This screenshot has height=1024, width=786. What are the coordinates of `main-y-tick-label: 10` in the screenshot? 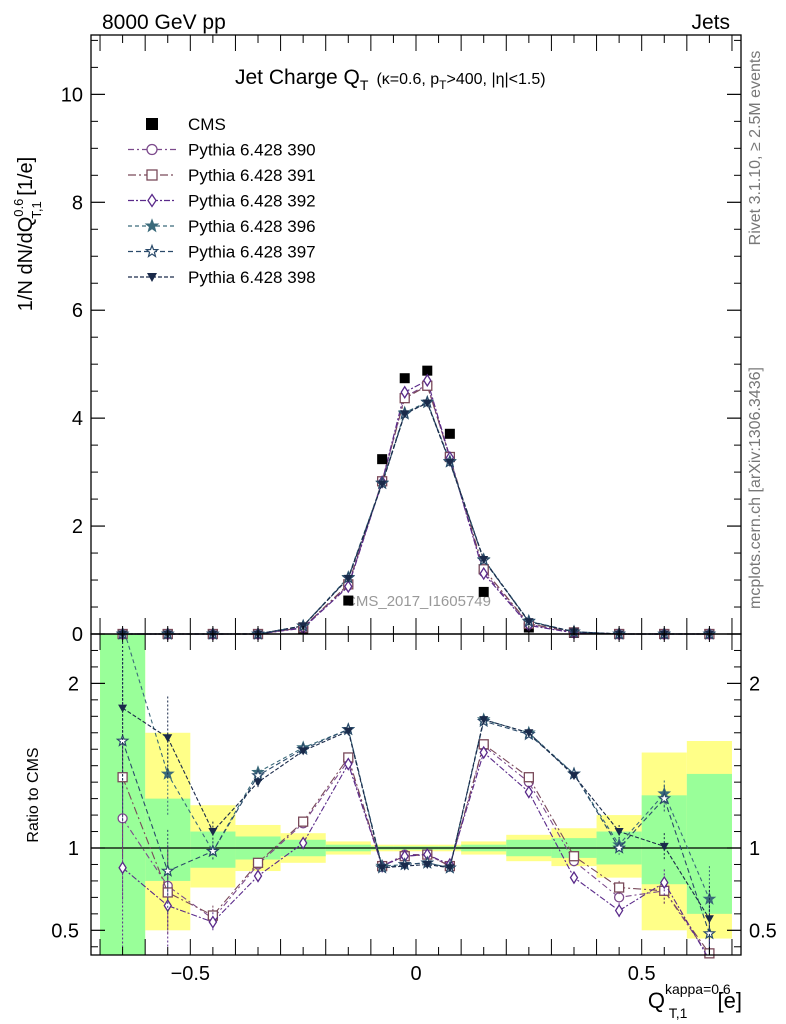 It's located at (72, 95).